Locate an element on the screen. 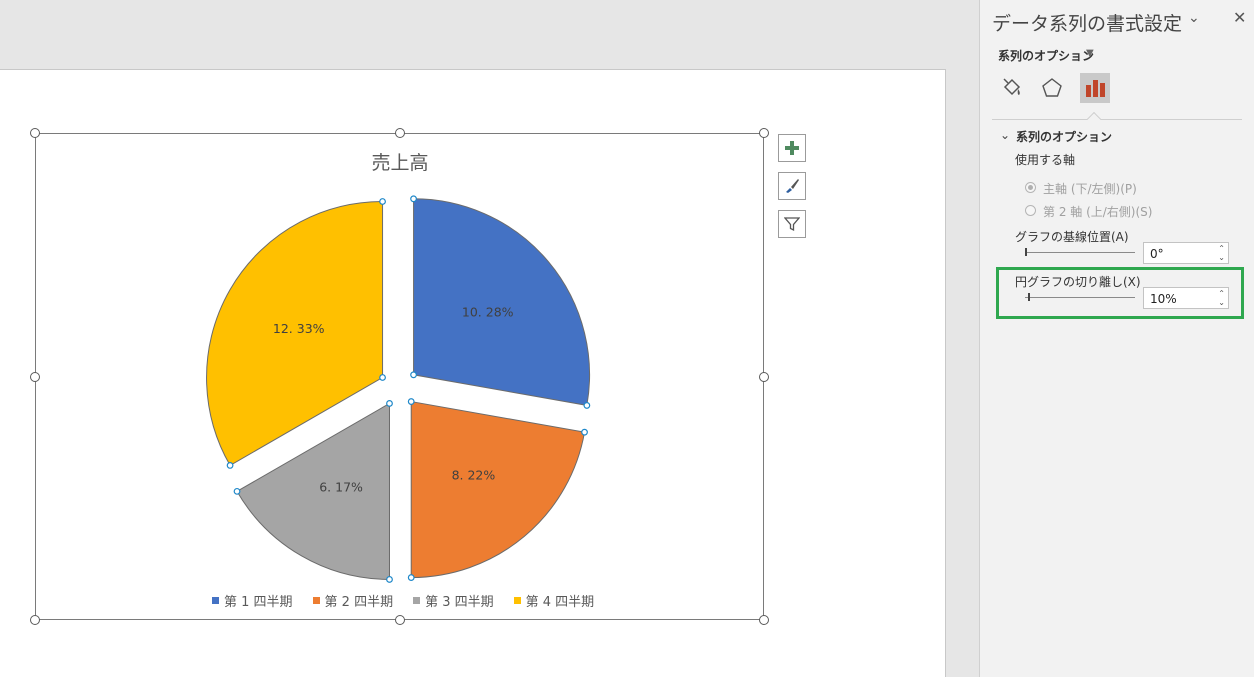 Image resolution: width=1254 pixels, height=677 pixels. section-collapse-chevron-icon: ⌄ is located at coordinates (1005, 135).